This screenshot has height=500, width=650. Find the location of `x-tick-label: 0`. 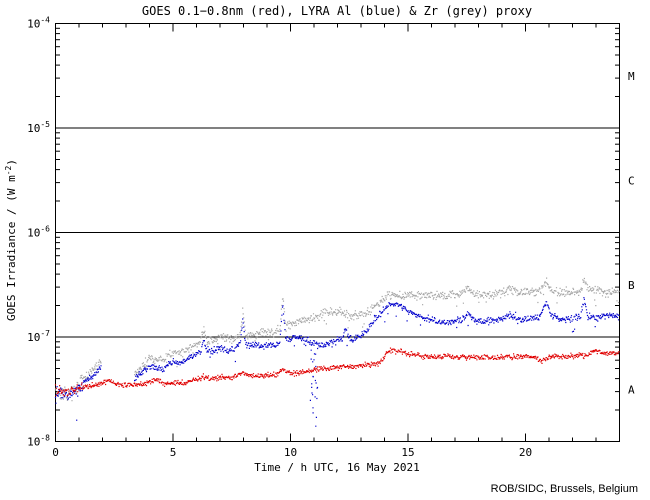

x-tick-label: 0 is located at coordinates (55, 452).